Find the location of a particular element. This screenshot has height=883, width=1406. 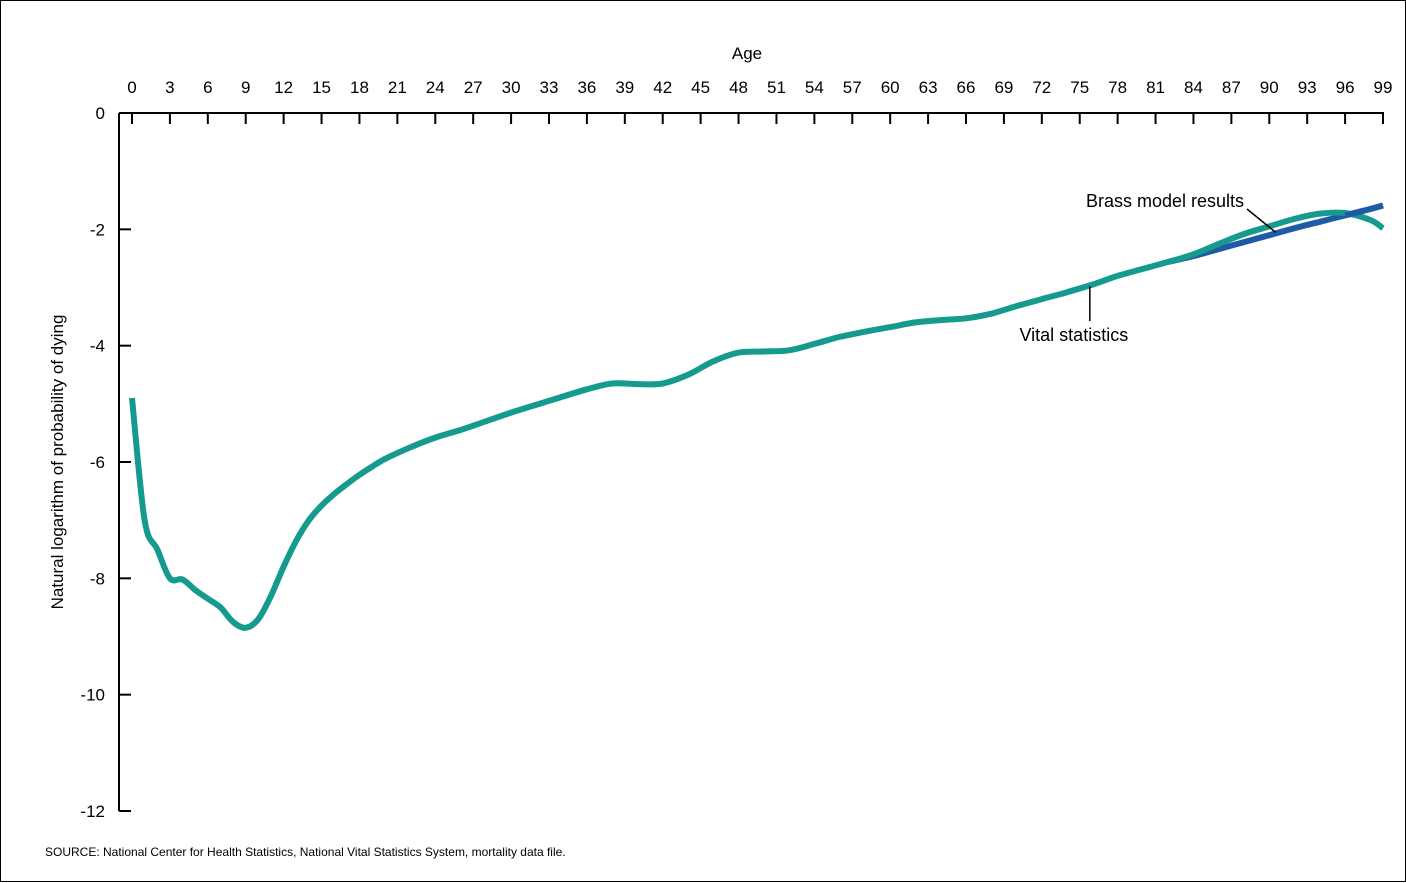

x-tick-label: 3 is located at coordinates (169, 87).